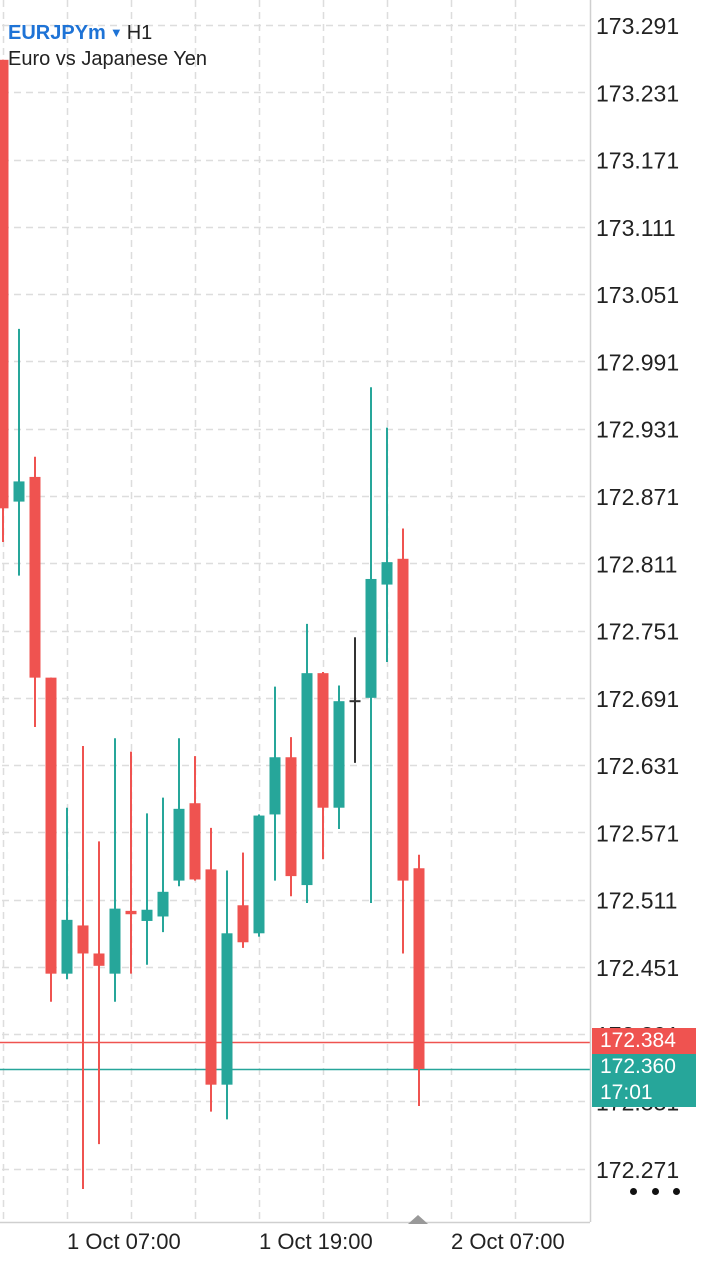 This screenshot has height=1280, width=718. What do you see at coordinates (637, 1170) in the screenshot?
I see `y-tick-label: 172.271` at bounding box center [637, 1170].